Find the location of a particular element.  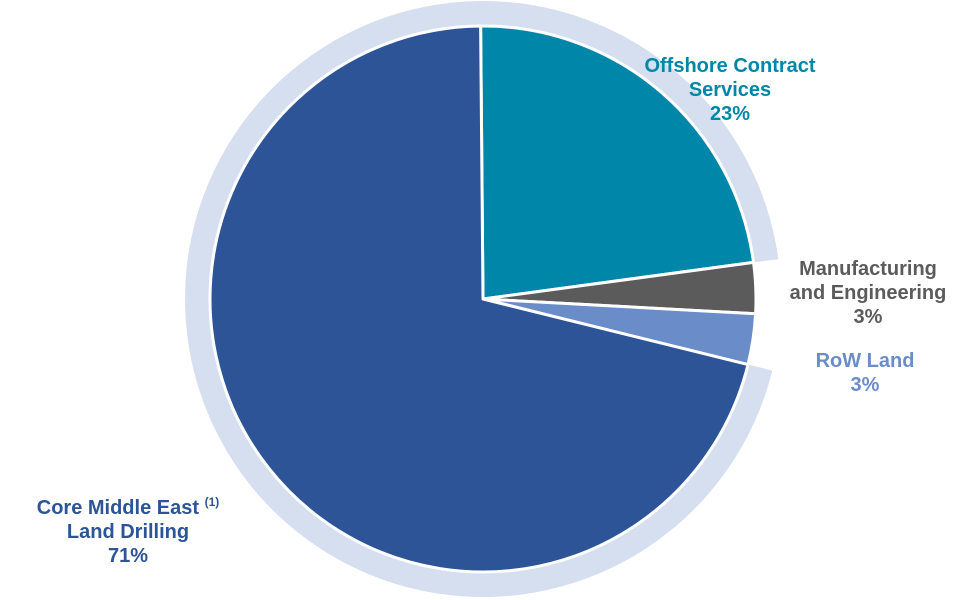

slice-label-row-land-line-1: RoW Land is located at coordinates (865, 361).